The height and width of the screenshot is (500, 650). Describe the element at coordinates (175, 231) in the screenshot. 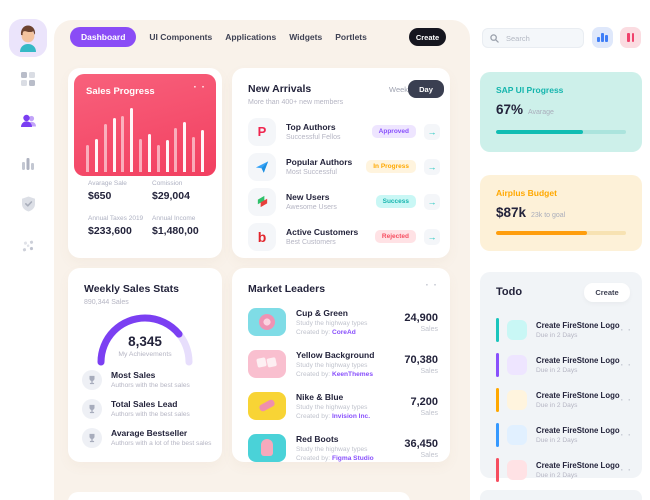

I see `stat-value: $1,480,00` at that location.